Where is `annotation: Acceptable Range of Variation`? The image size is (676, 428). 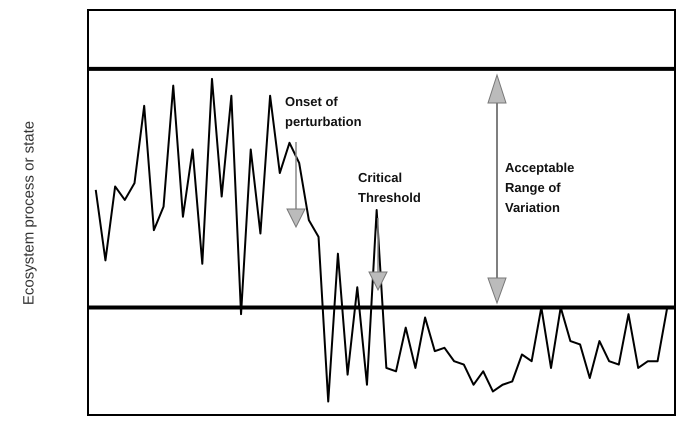 annotation: Acceptable Range of Variation is located at coordinates (540, 188).